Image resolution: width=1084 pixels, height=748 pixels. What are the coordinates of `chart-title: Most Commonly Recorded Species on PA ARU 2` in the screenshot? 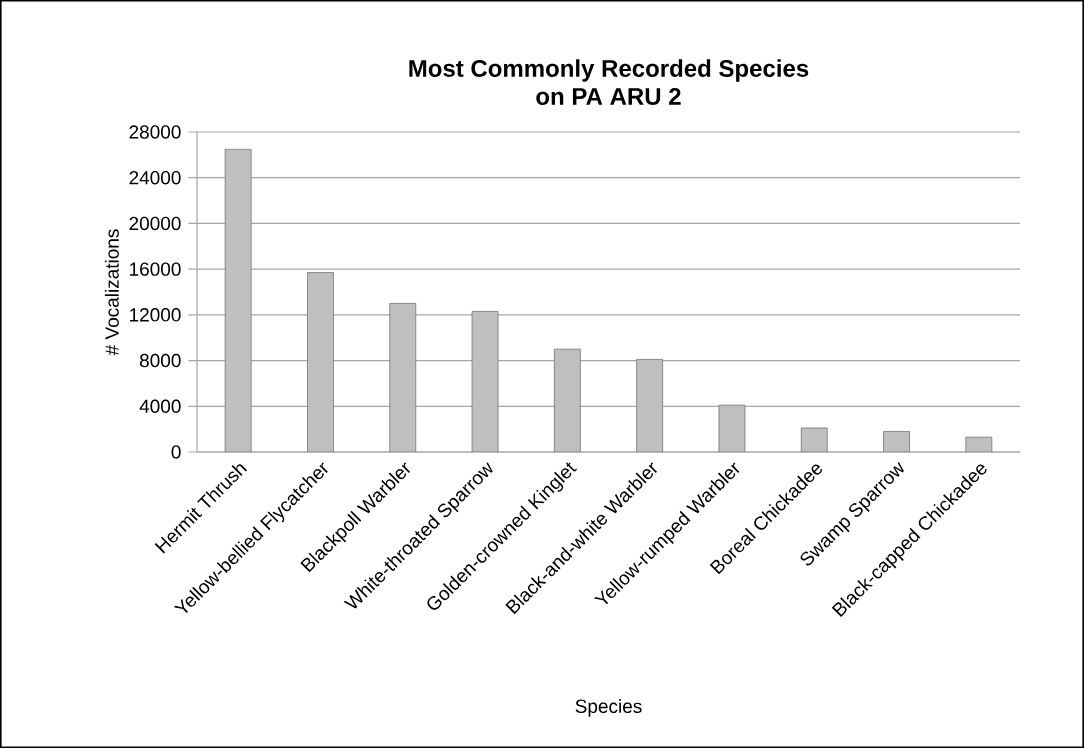 It's located at (609, 82).